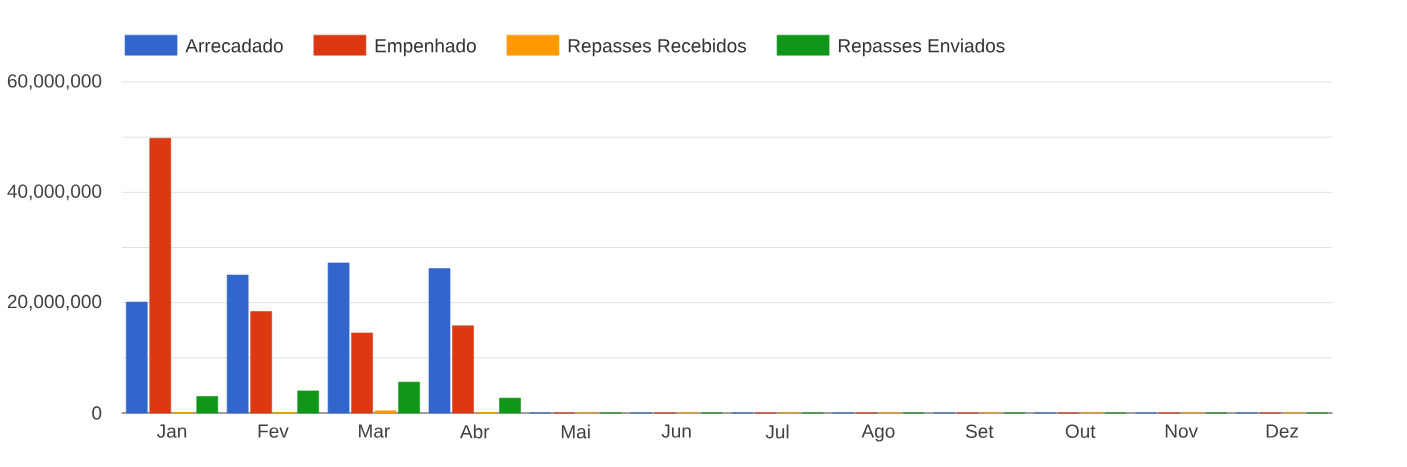  I want to click on y-tick-label: 20,000,000, so click(54, 302).